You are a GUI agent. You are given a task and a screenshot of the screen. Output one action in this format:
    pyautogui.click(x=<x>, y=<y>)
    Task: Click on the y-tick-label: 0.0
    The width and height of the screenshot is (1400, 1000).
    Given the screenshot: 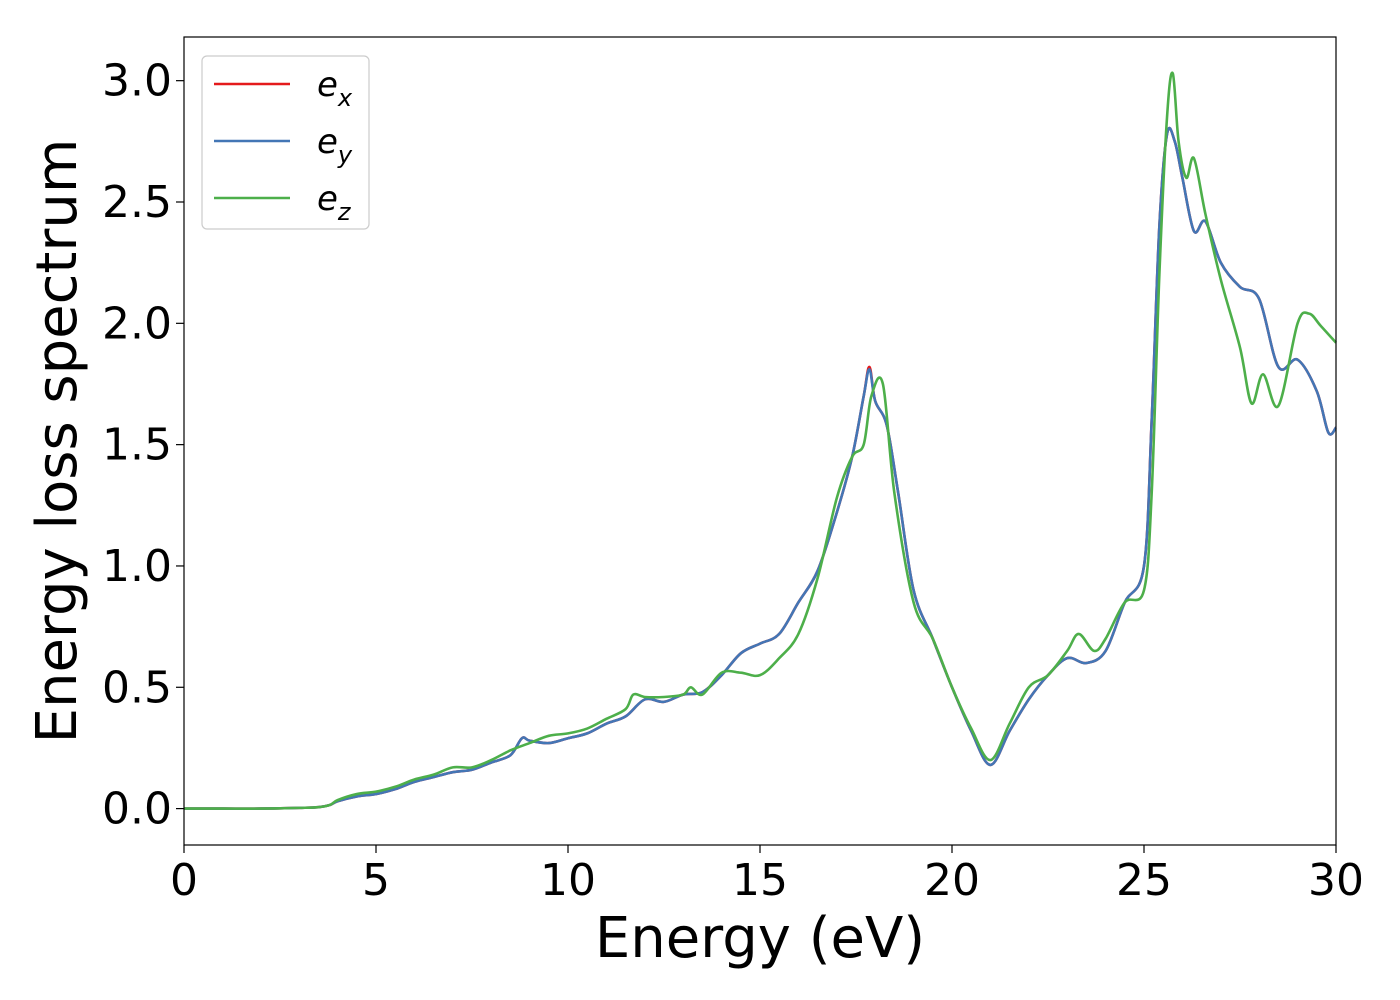 What is the action you would take?
    pyautogui.click(x=137, y=809)
    